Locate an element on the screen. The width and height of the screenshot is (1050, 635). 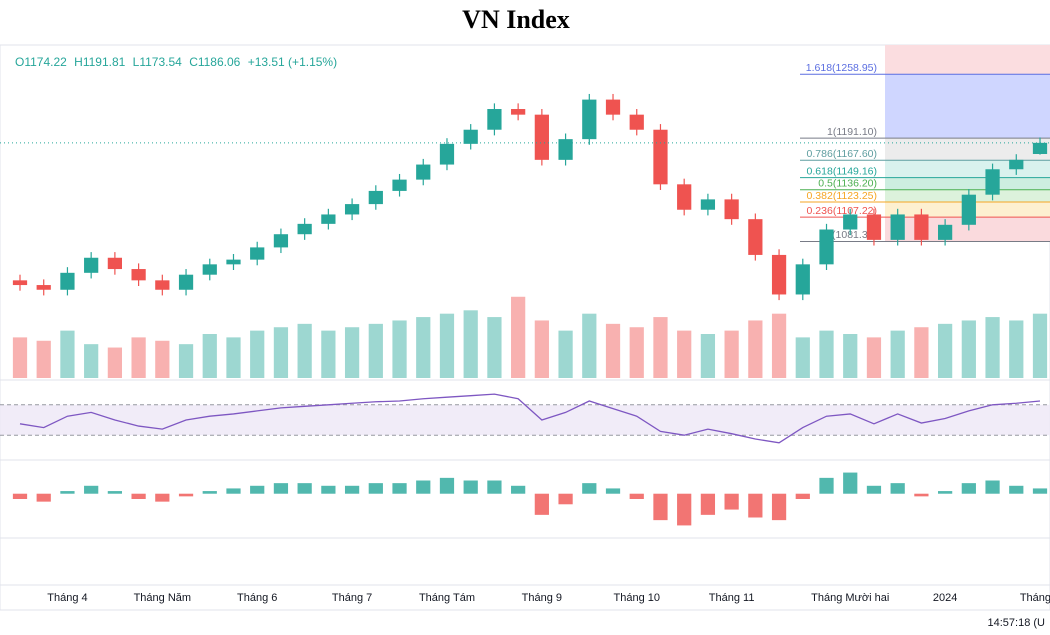
x-tick-label: Tháng 9 is located at coordinates (542, 598).